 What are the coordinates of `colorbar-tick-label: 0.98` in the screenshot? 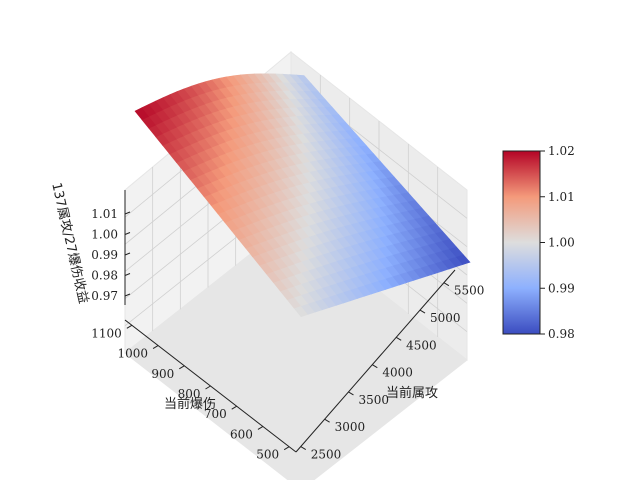 It's located at (561, 334).